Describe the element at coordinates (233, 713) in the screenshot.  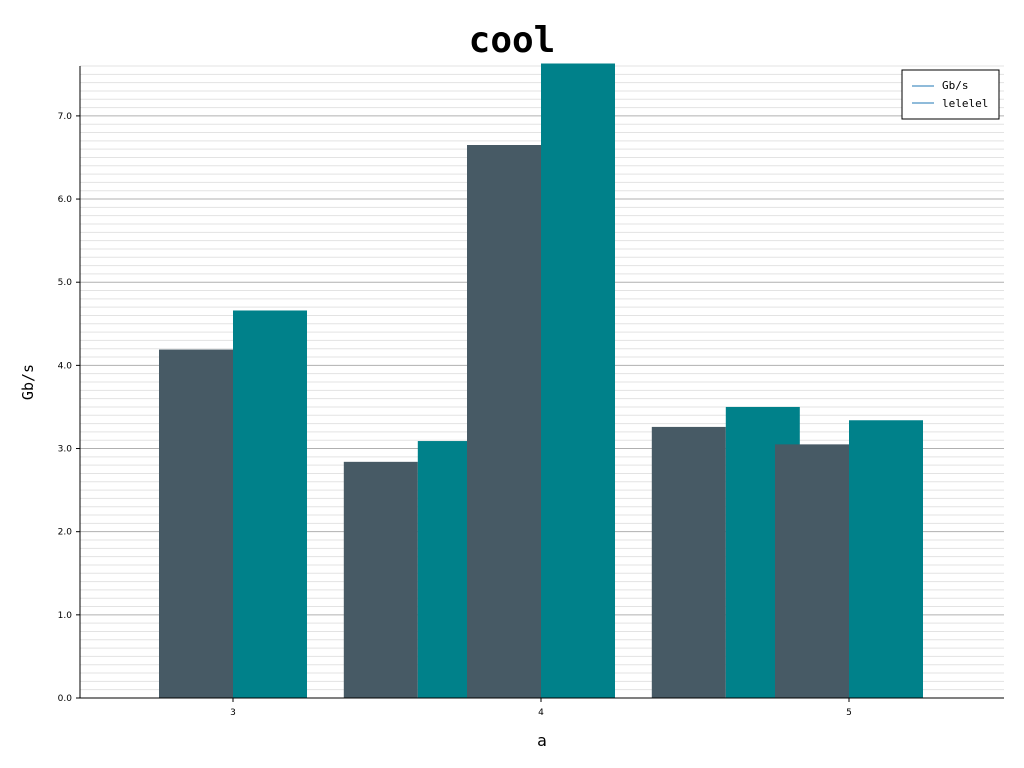
I see `x-tick-label: 3` at that location.